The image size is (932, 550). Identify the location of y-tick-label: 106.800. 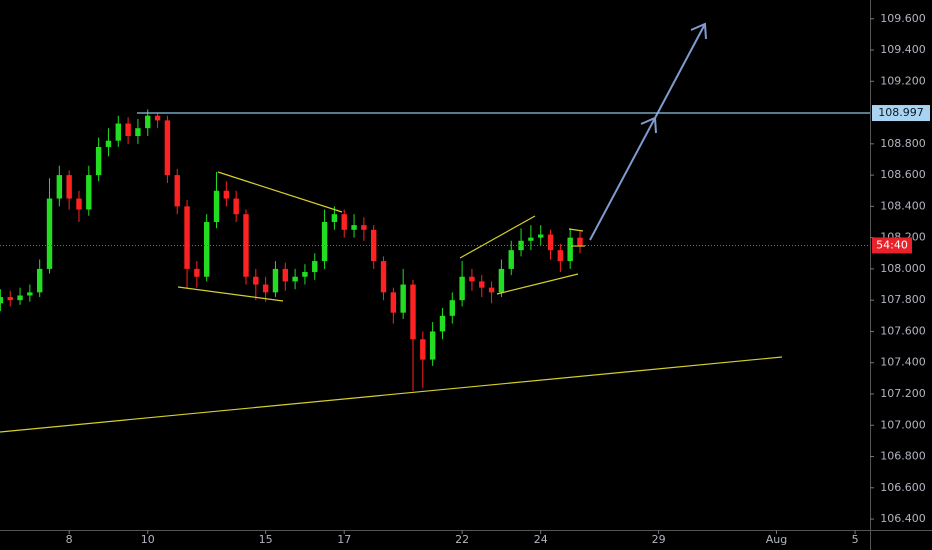
(903, 456).